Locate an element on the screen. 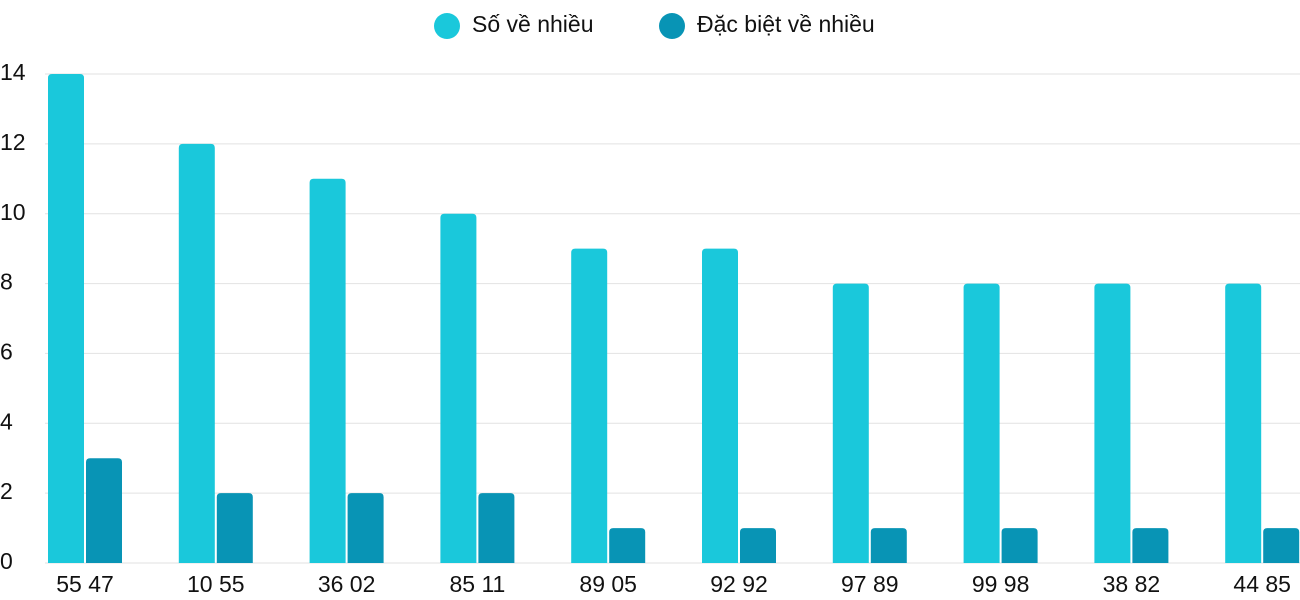 The height and width of the screenshot is (600, 1300). y-tick-label: 4 is located at coordinates (6, 421).